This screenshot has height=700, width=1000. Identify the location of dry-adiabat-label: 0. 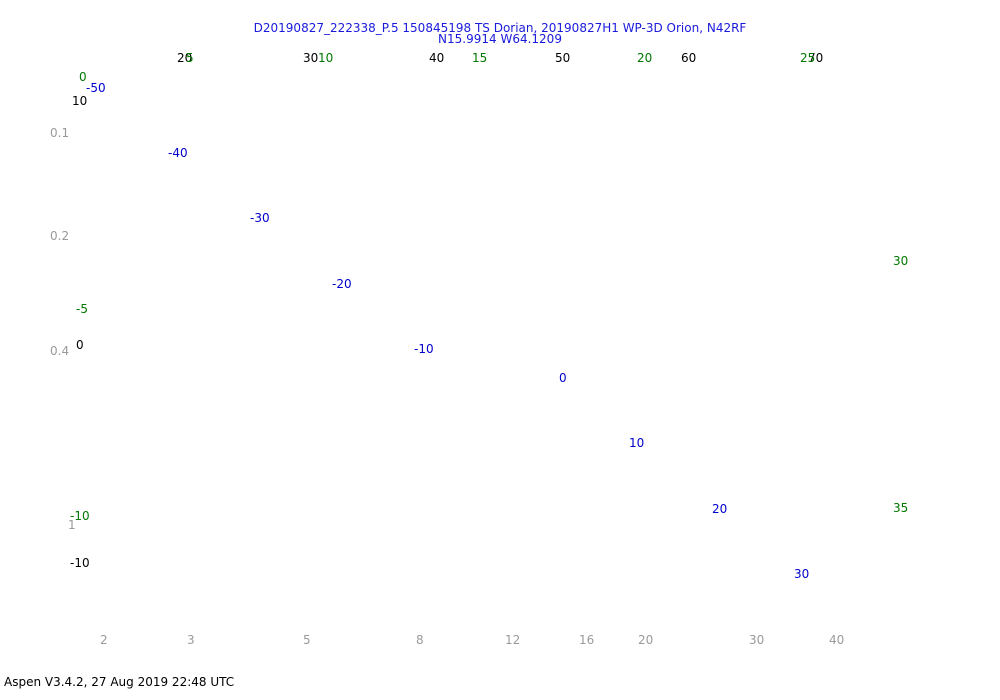
(80, 345).